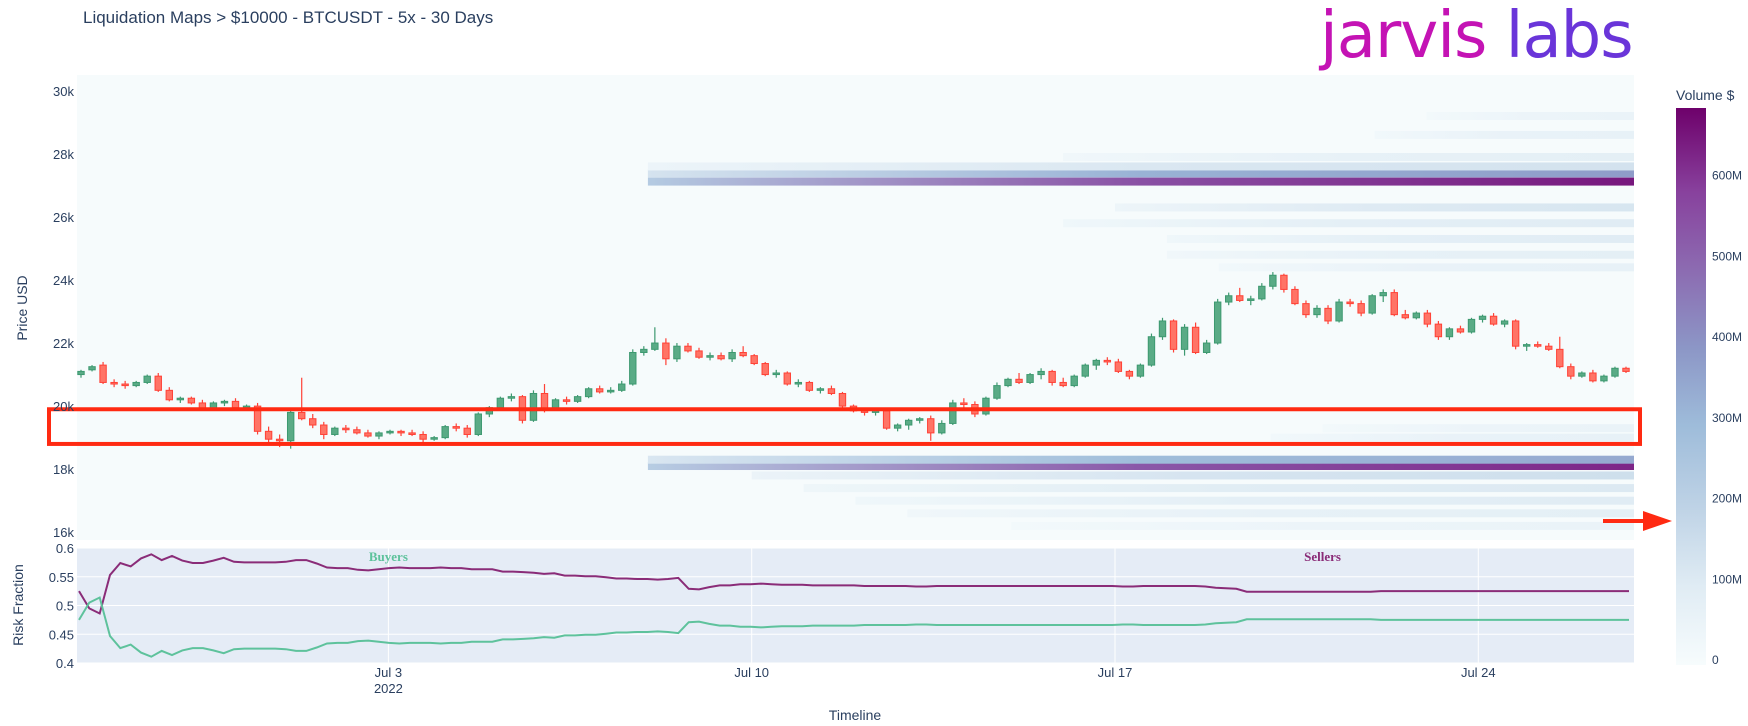  What do you see at coordinates (1727, 337) in the screenshot?
I see `colorbar-tick-label: 400M` at bounding box center [1727, 337].